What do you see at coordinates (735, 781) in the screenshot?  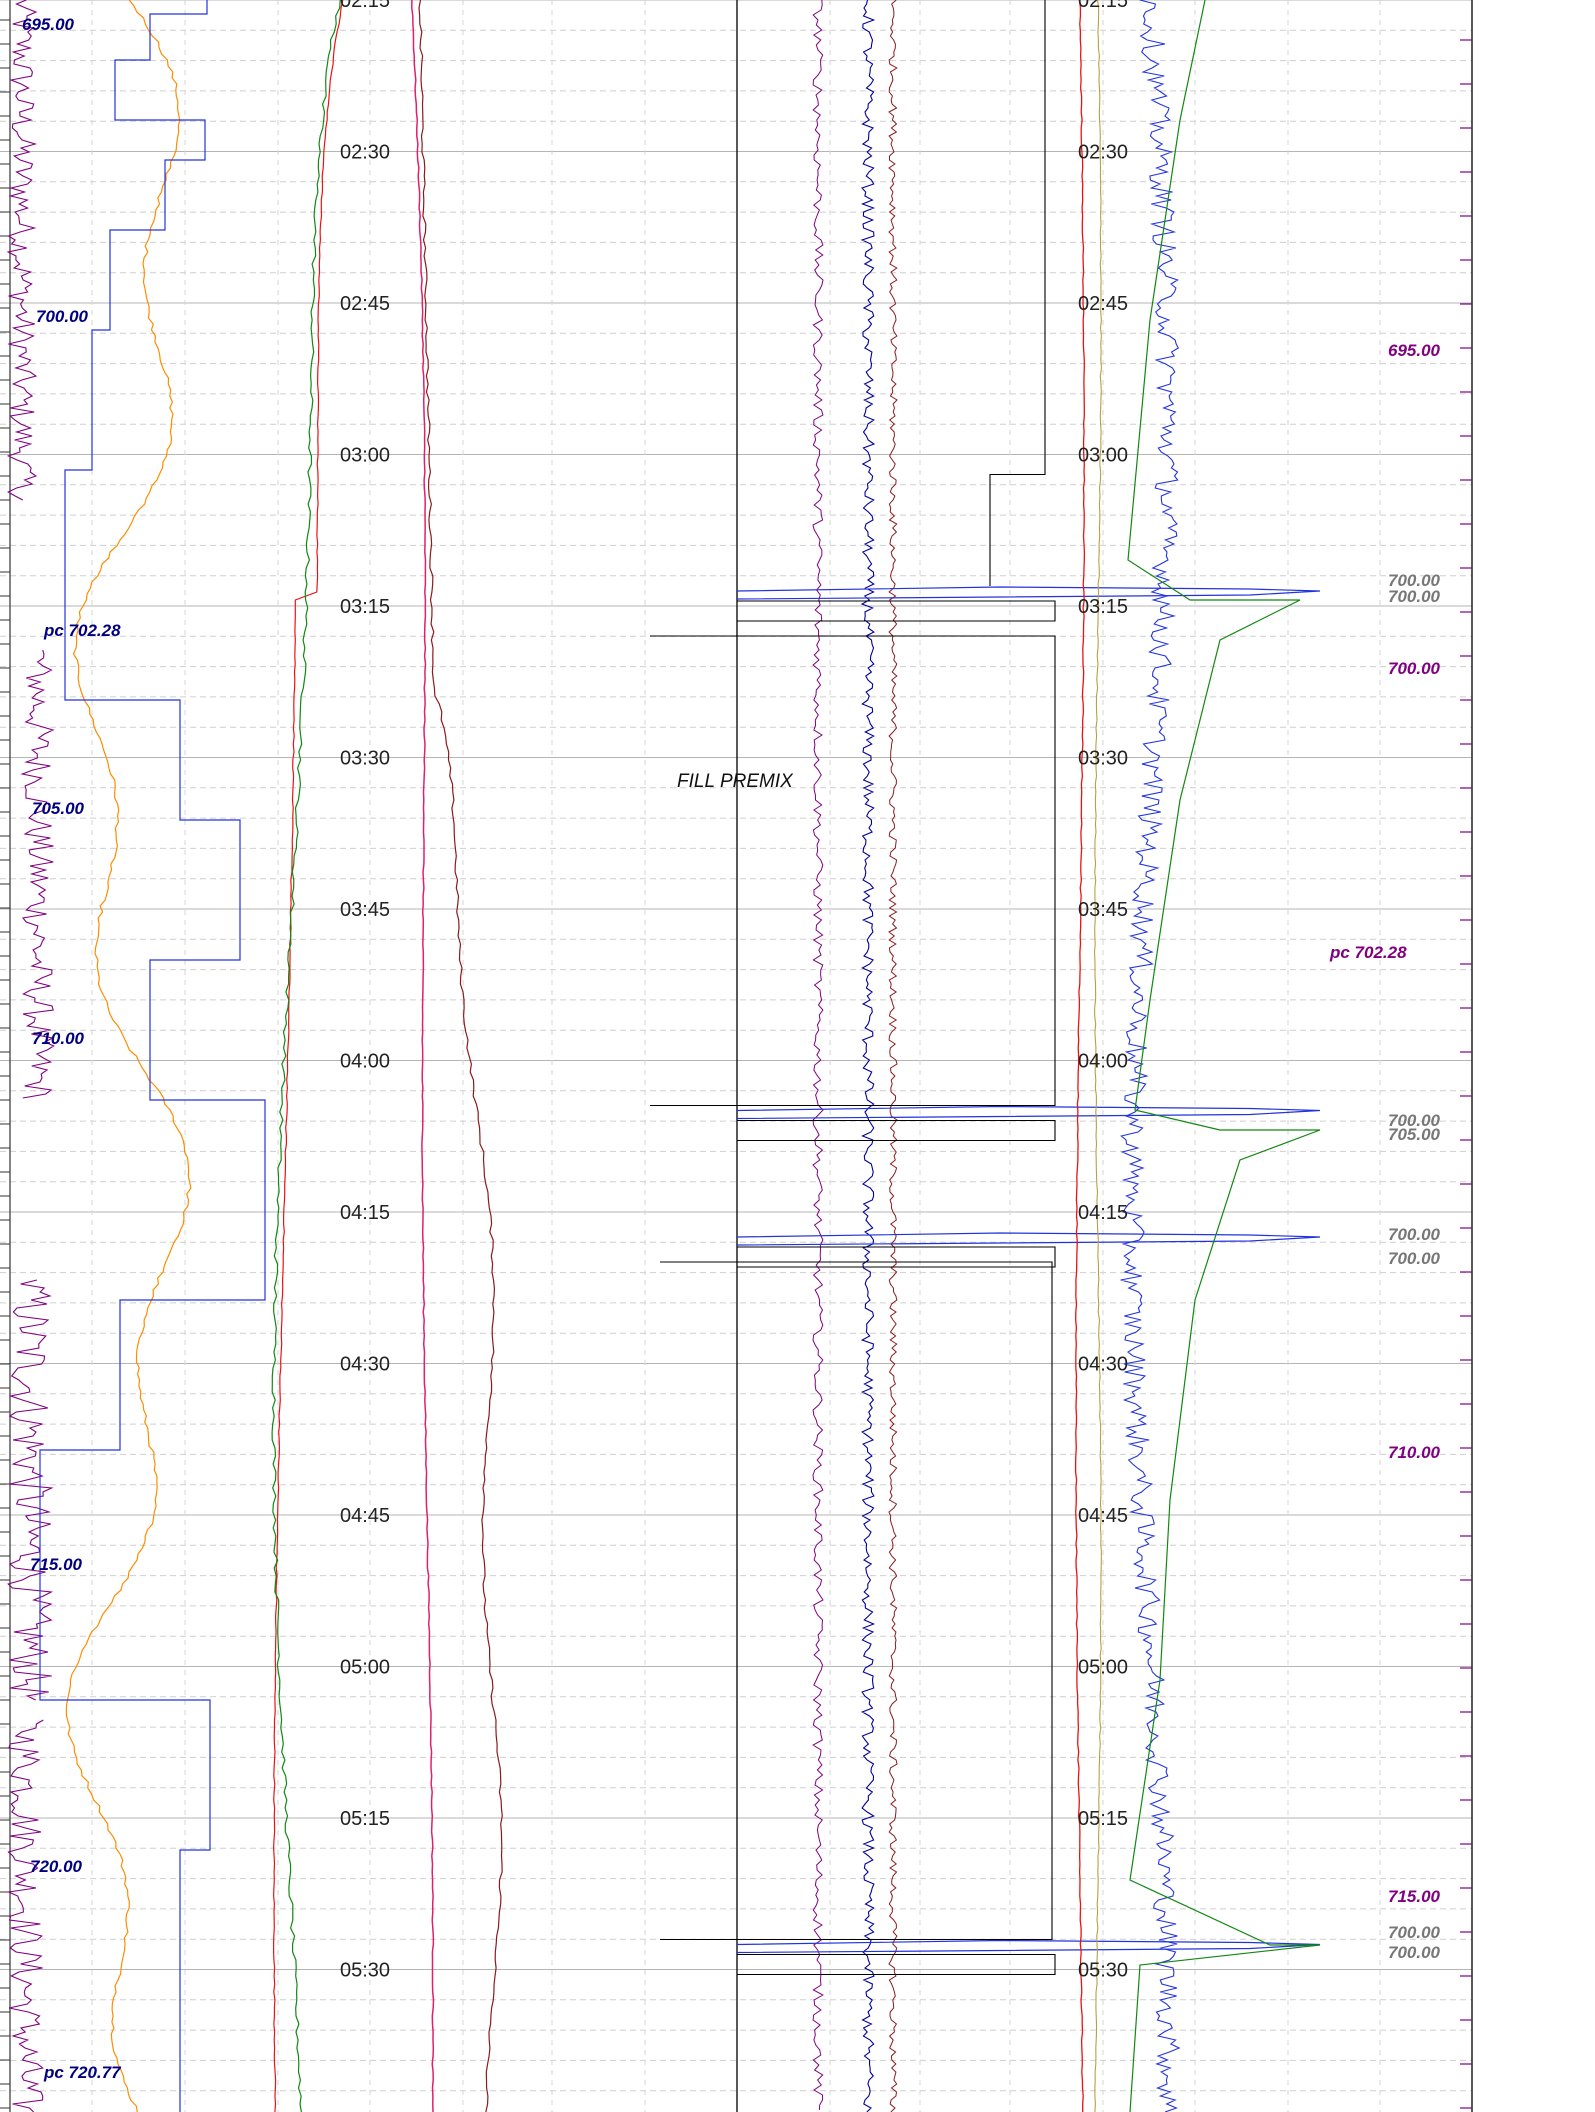 I see `fill-premix-annotation: FILL PREMIX` at bounding box center [735, 781].